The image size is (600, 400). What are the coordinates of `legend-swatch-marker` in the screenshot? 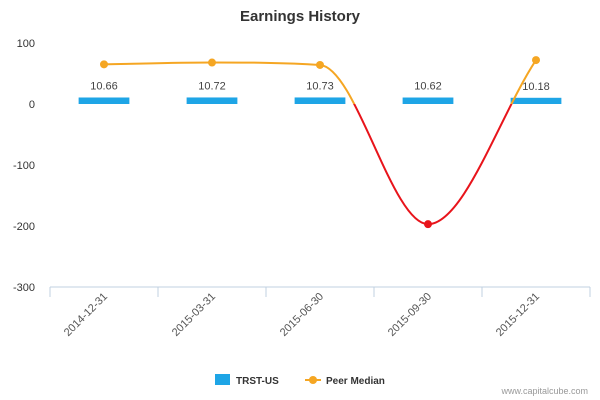 It's located at (313, 380).